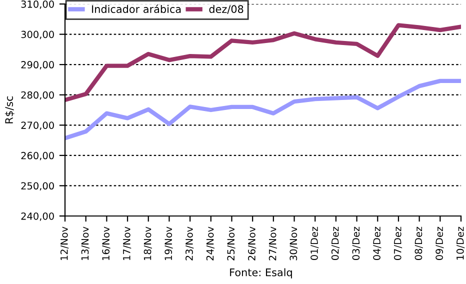 This screenshot has width=466, height=284. Describe the element at coordinates (37, 216) in the screenshot. I see `y-tick-label: 240,00` at that location.